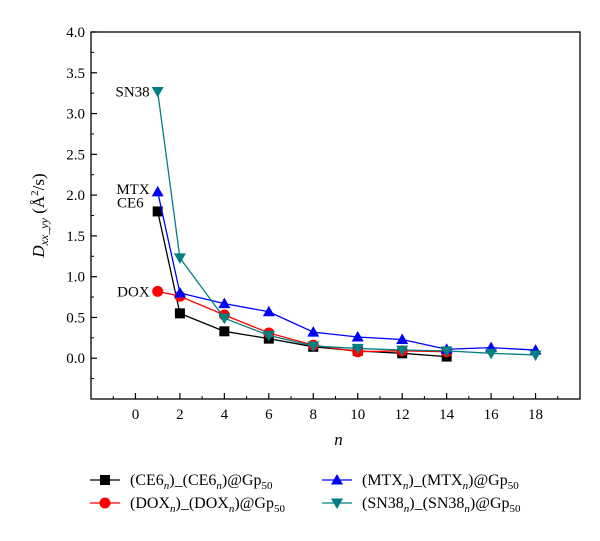 The width and height of the screenshot is (600, 541). I want to click on y-tick-label: 2.0, so click(75, 196).